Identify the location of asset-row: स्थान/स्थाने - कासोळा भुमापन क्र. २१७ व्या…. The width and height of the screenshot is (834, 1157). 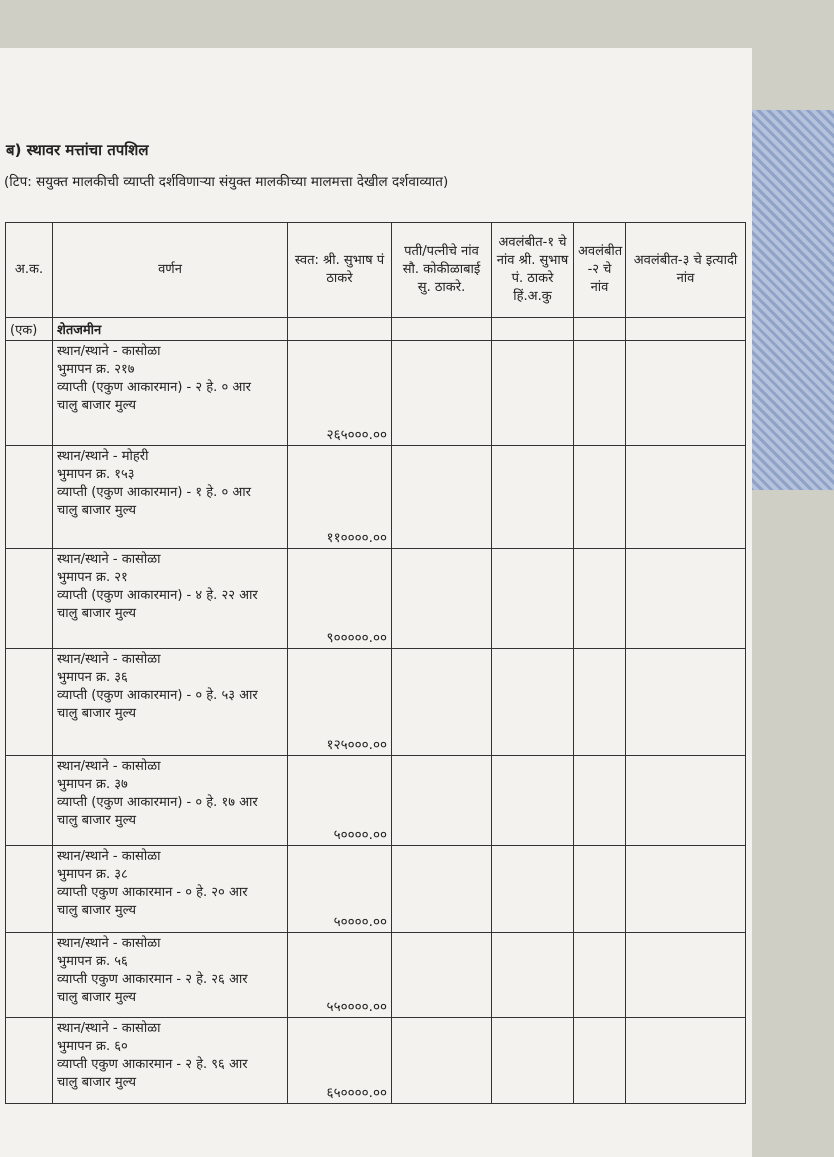
(375, 393).